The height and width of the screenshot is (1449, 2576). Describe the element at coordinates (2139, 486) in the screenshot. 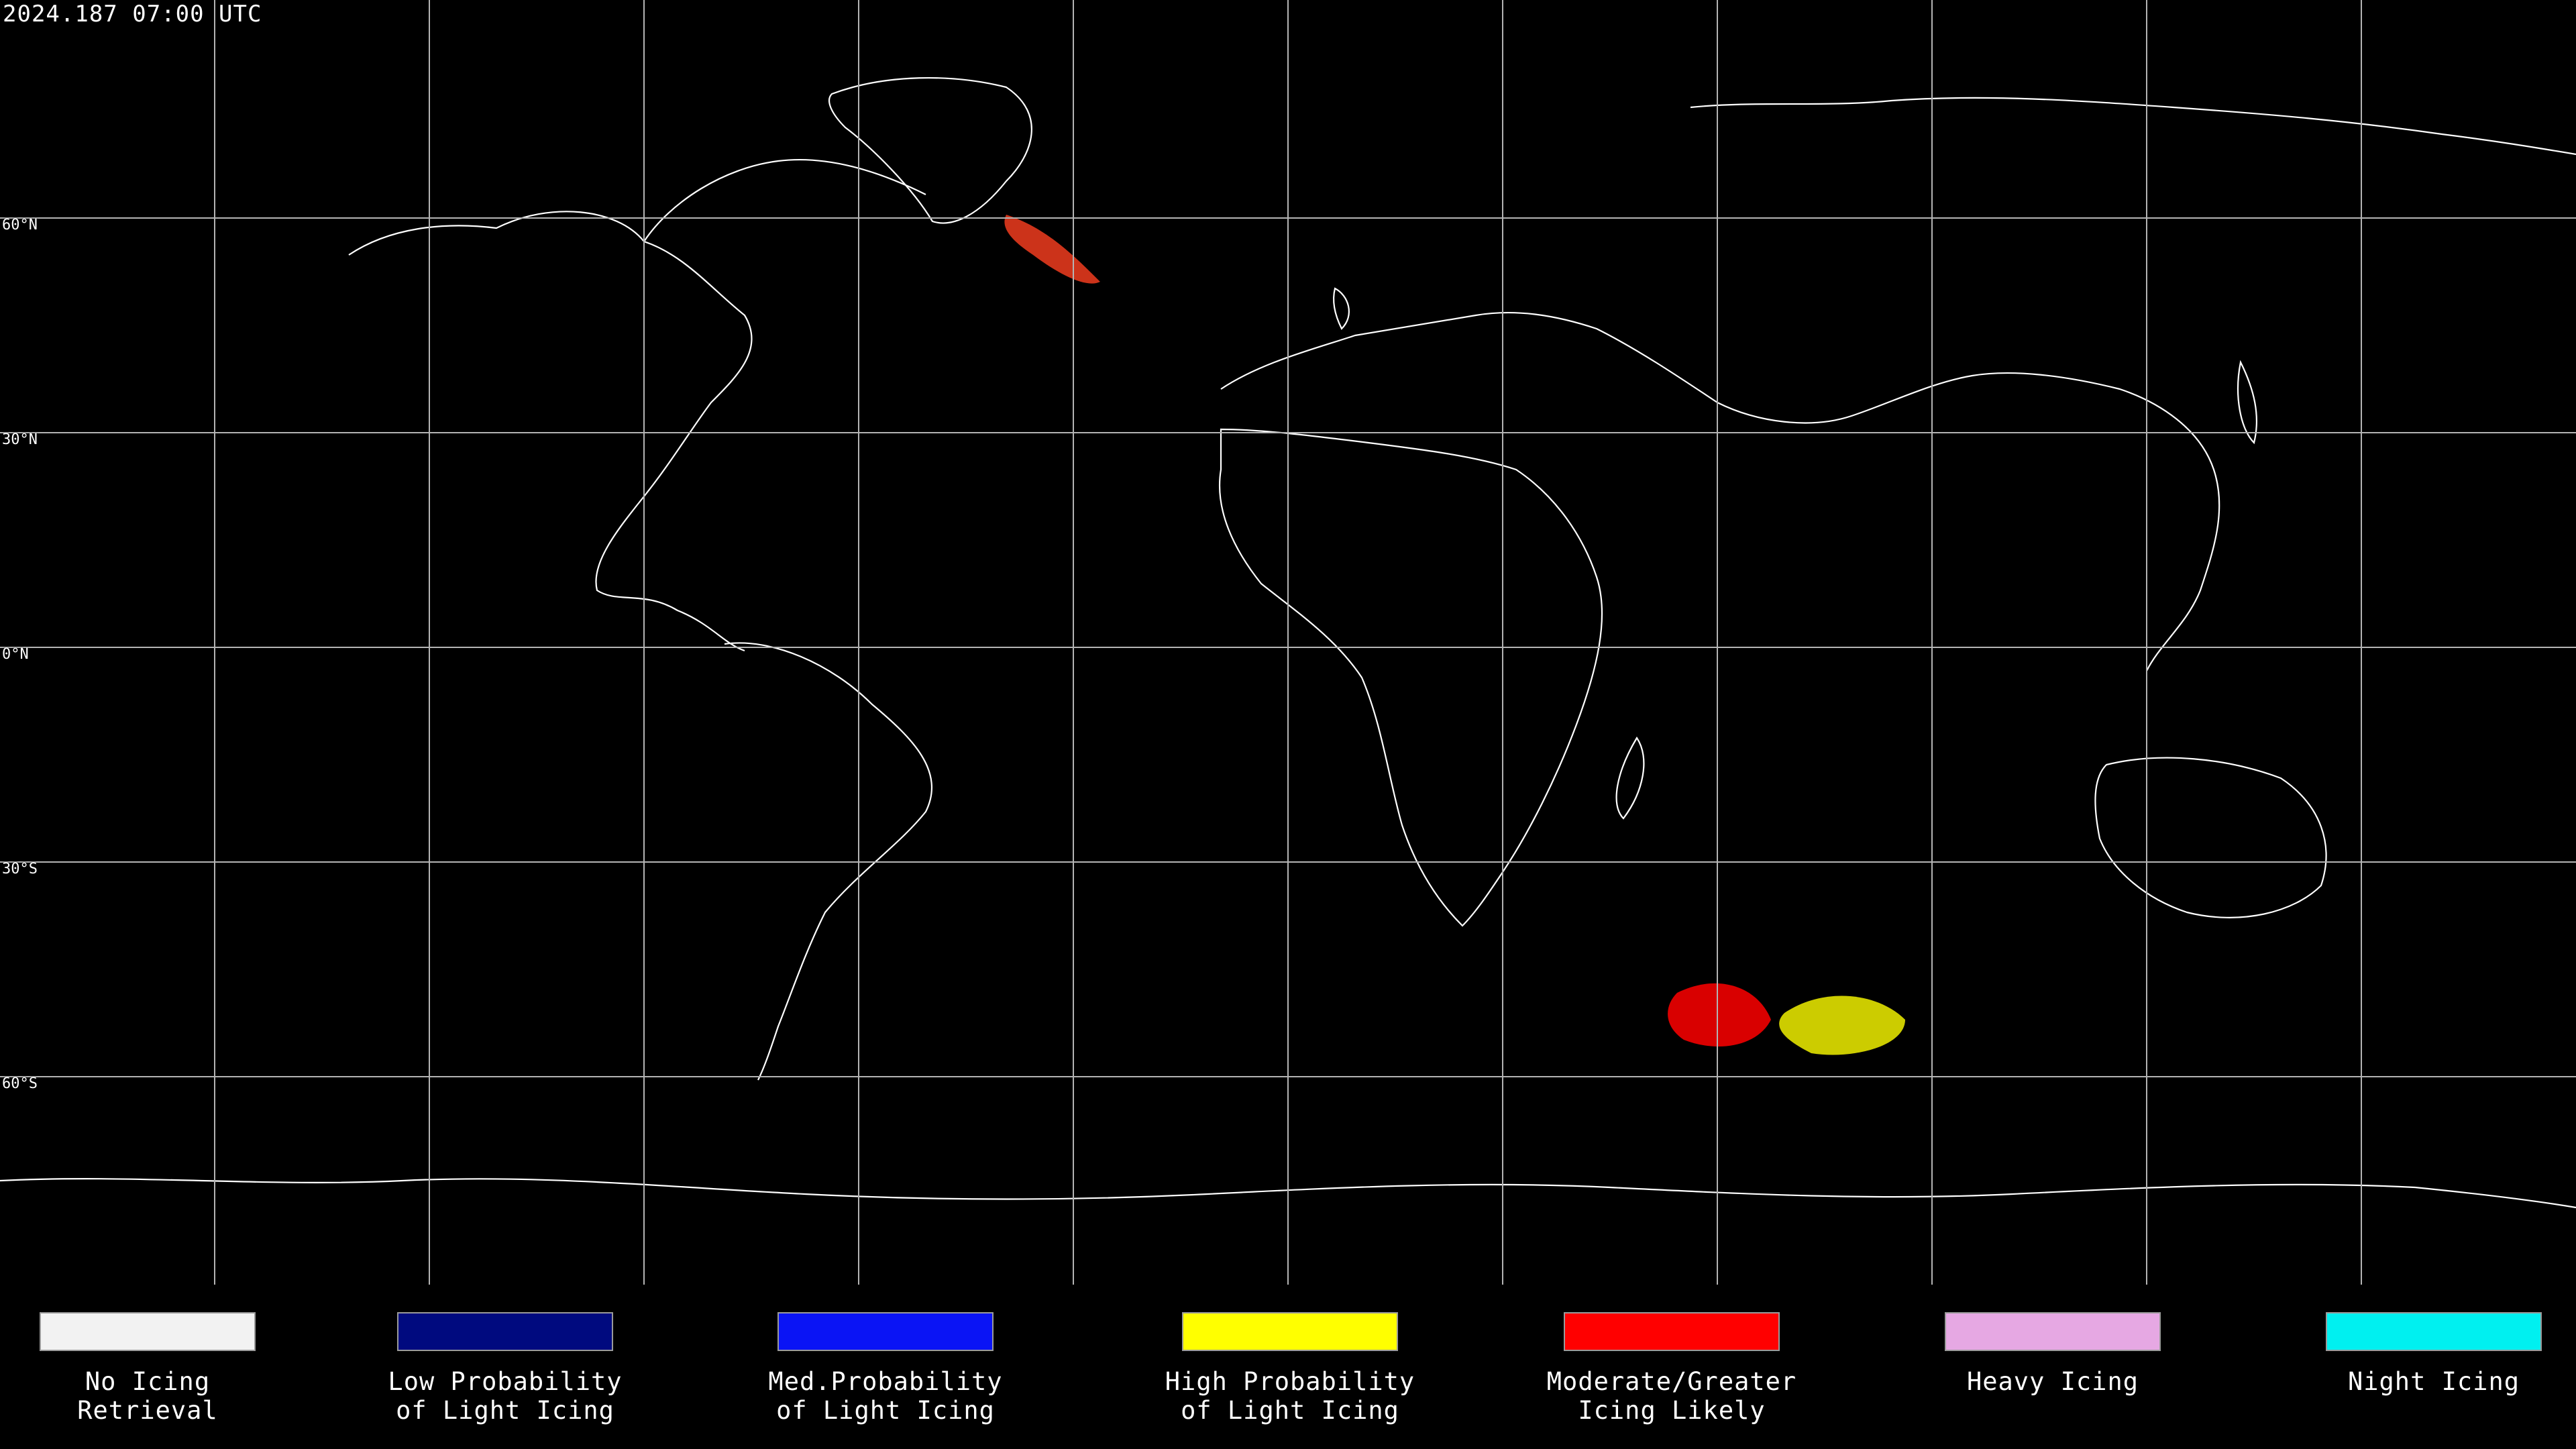

I see `icing-region-asia` at that location.